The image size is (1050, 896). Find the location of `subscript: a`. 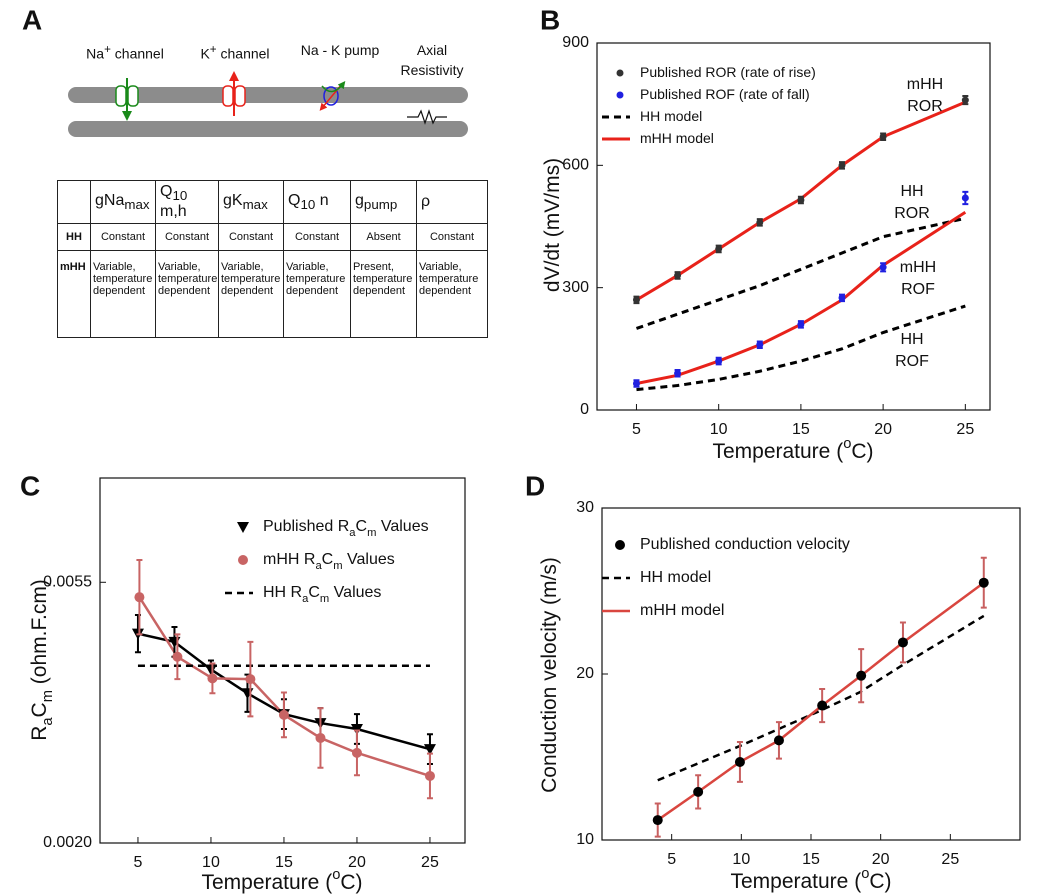

subscript: a is located at coordinates (352, 533).